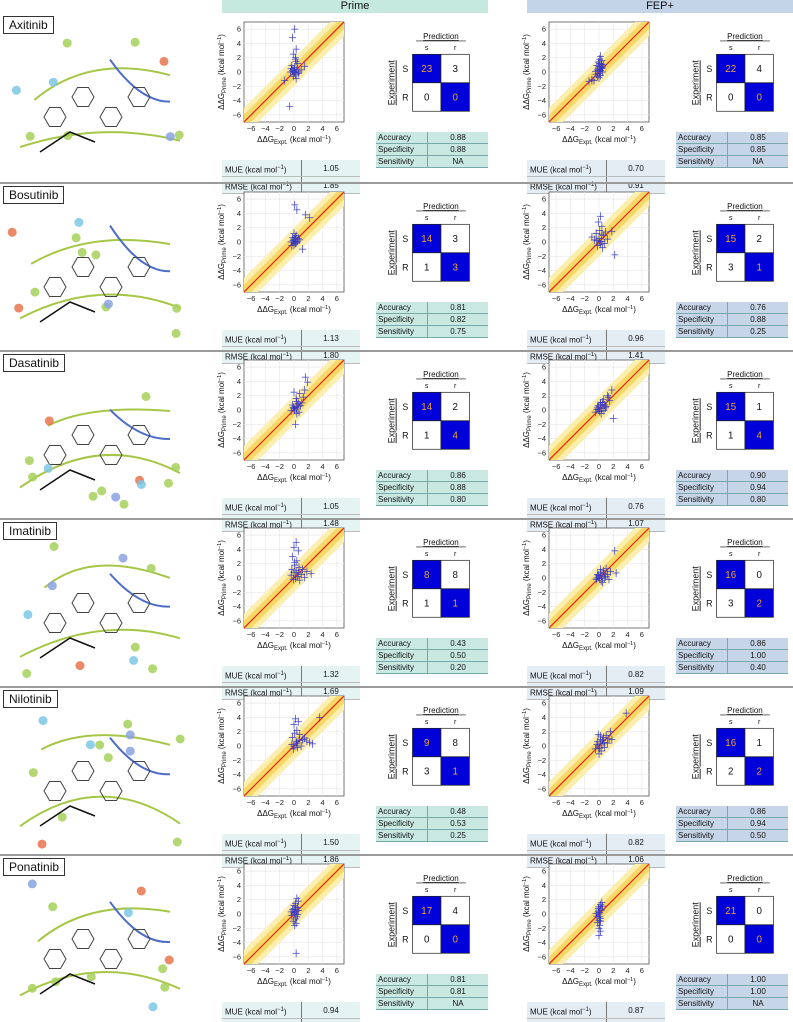  I want to click on accuracy-value: 0.90, so click(758, 475).